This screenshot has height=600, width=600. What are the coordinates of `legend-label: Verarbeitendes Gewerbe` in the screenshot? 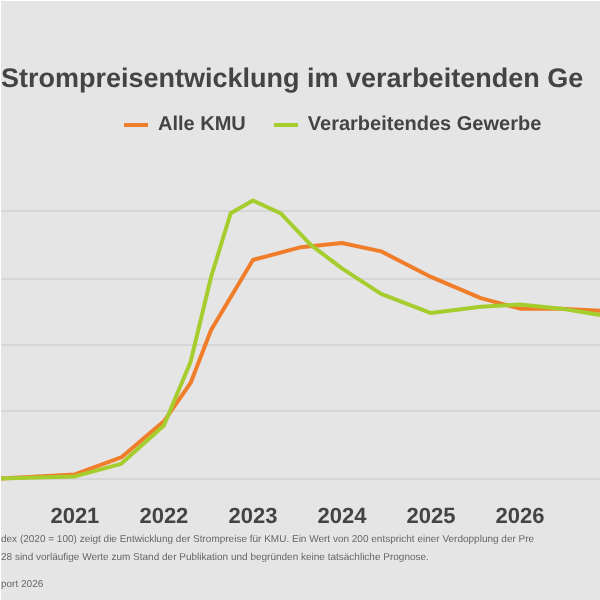 It's located at (424, 124).